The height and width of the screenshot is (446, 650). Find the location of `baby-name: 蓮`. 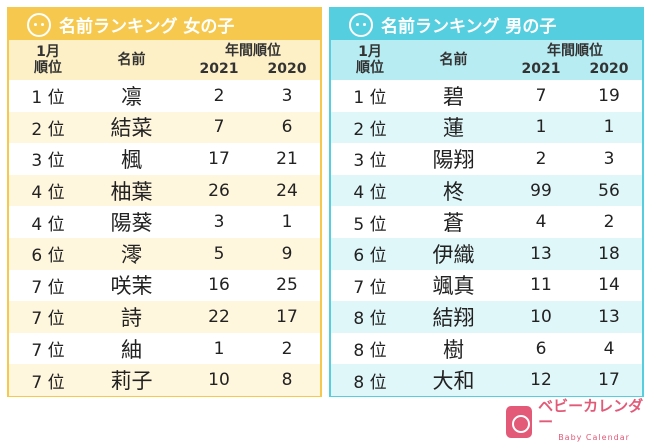

baby-name: 蓮 is located at coordinates (453, 128).